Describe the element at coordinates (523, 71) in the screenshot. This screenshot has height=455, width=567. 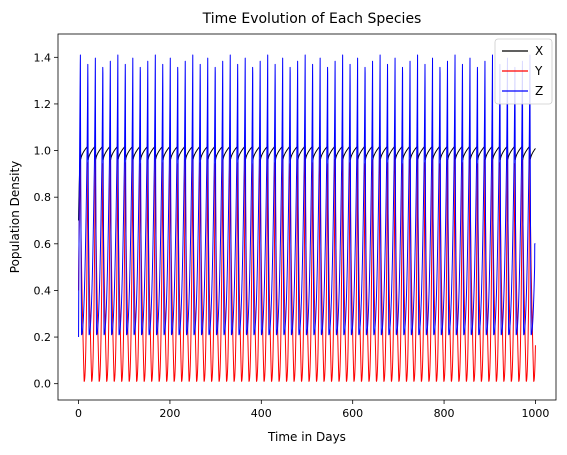
I see `legend: XYZ` at that location.